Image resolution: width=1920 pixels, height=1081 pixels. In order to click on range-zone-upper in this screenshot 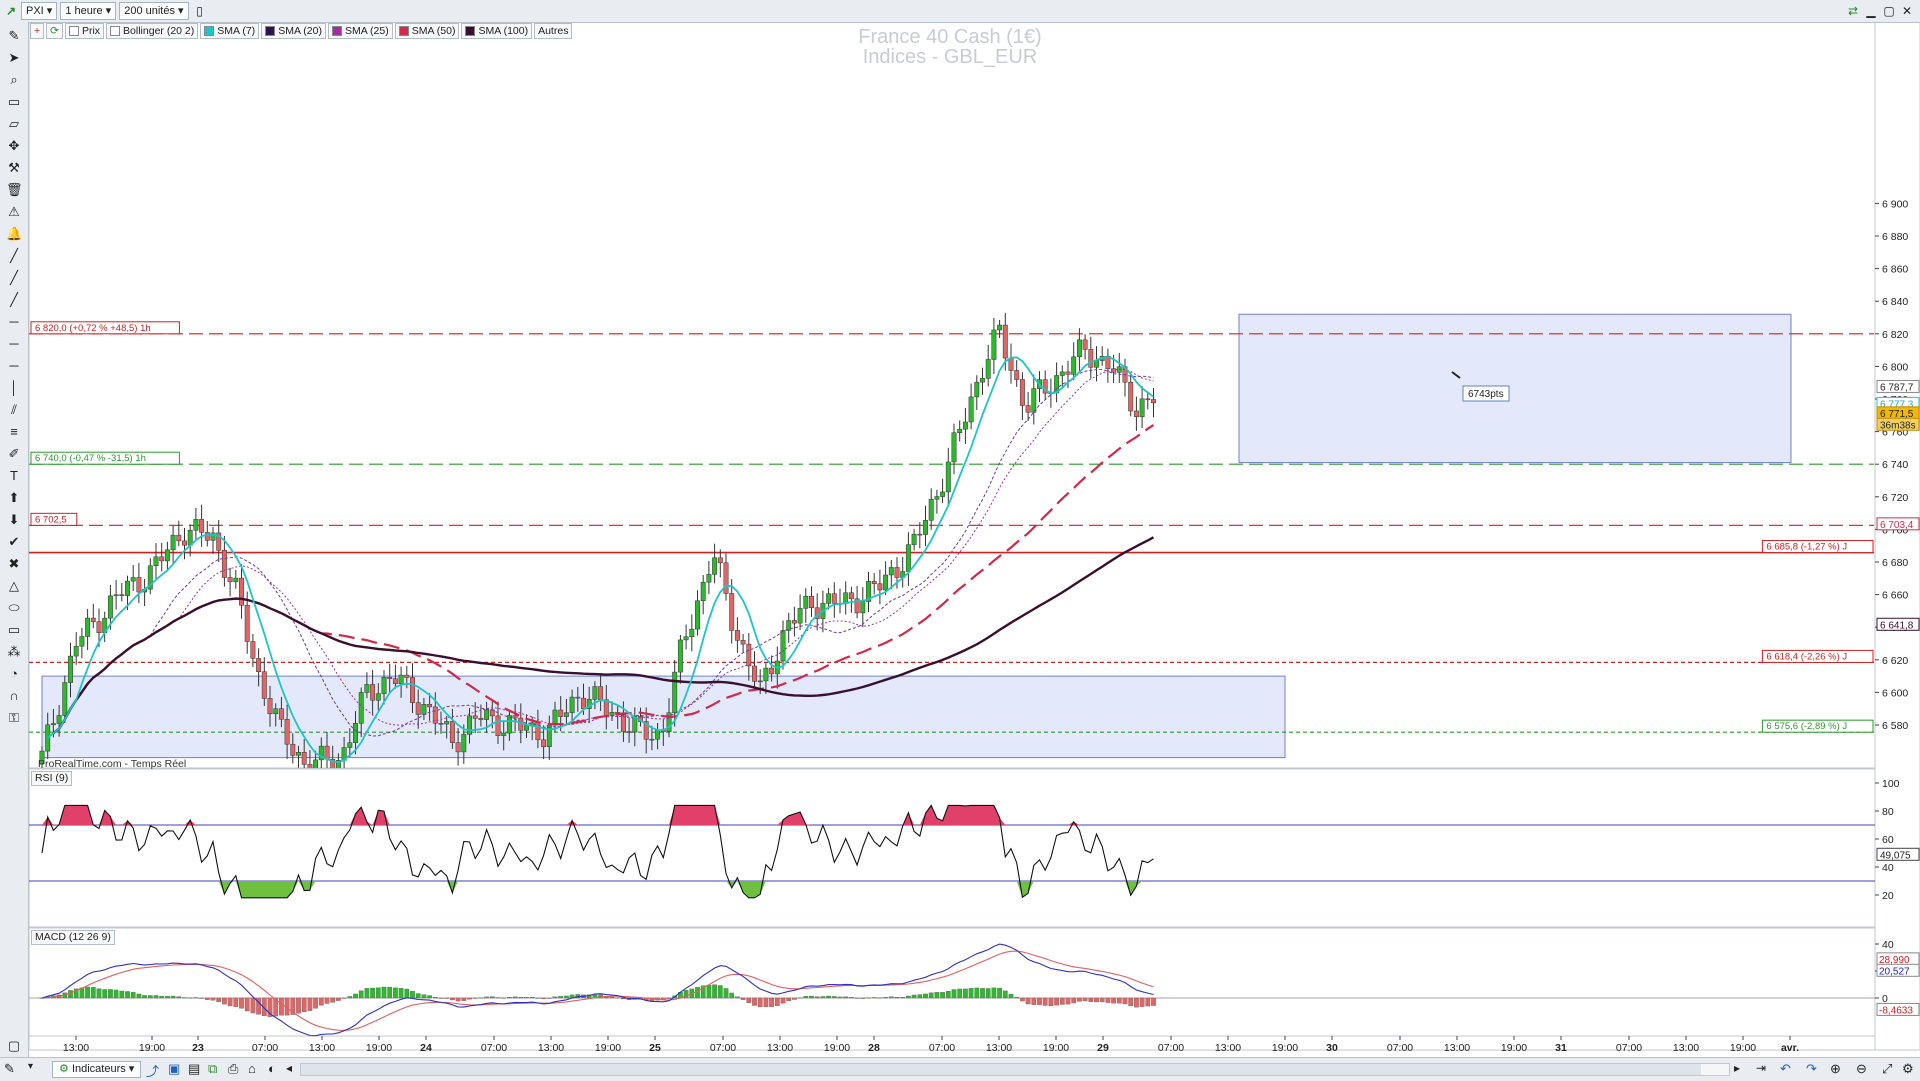, I will do `click(1515, 388)`.